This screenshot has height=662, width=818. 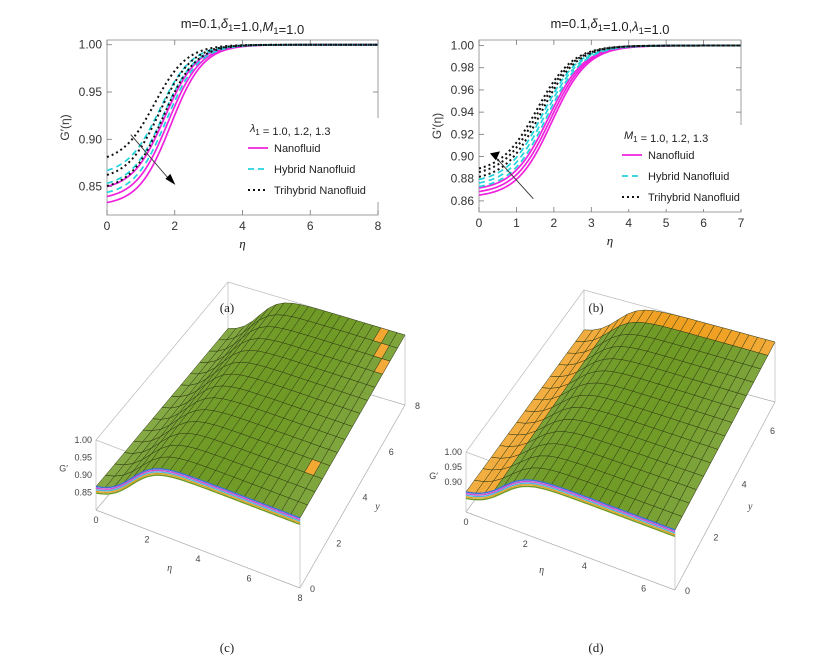 I want to click on panel-caption: (d), so click(x=595, y=647).